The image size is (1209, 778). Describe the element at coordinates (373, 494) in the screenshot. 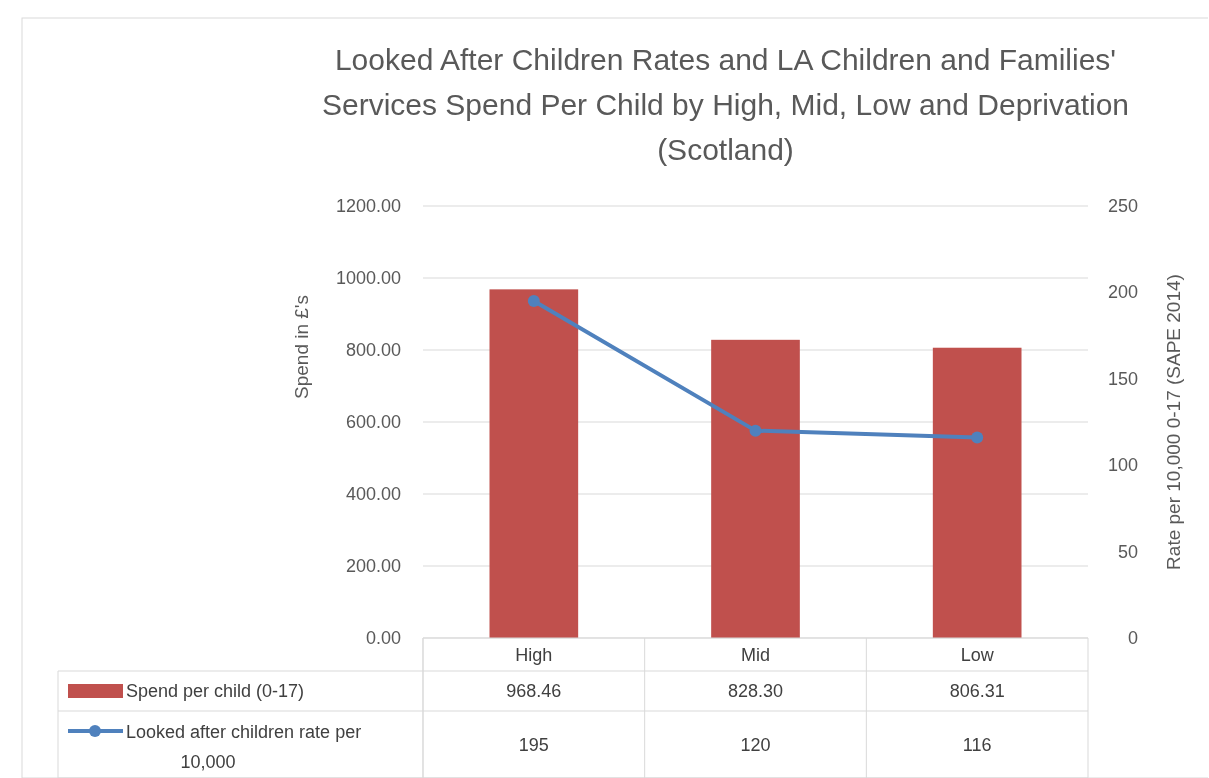

I see `y-tick-label: 400.00` at that location.